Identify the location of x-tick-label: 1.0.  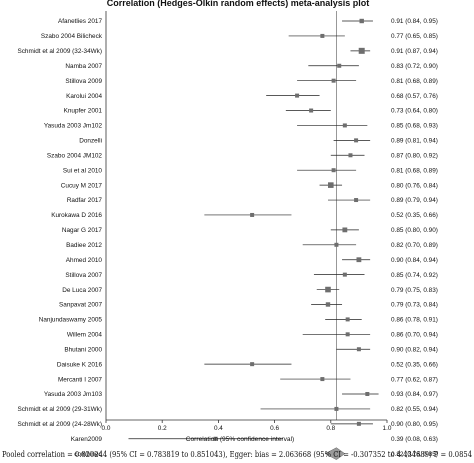
(387, 428).